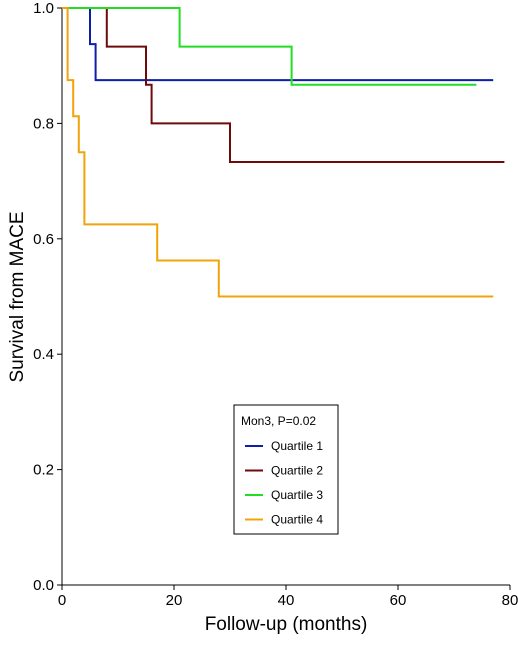 This screenshot has width=518, height=646. What do you see at coordinates (510, 600) in the screenshot?
I see `x-tick-label: 80` at bounding box center [510, 600].